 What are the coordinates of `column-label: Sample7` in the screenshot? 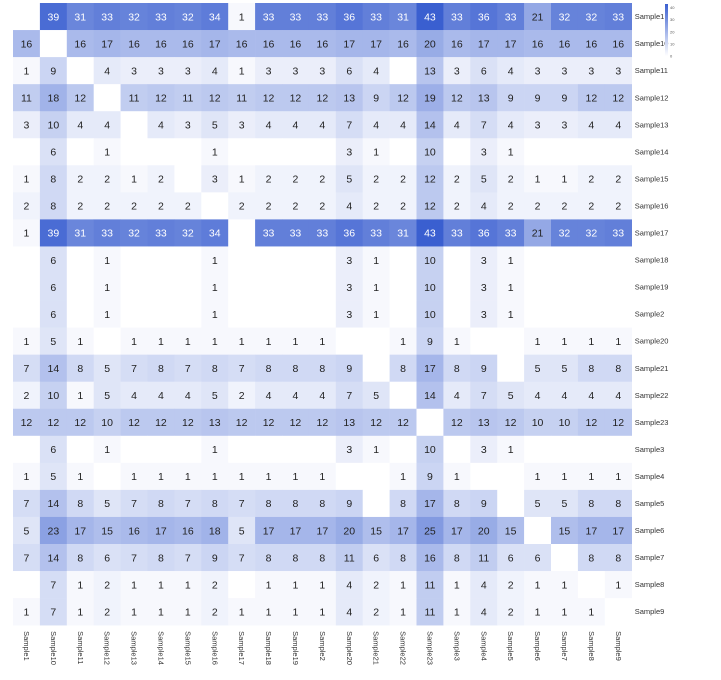 It's located at (564, 646).